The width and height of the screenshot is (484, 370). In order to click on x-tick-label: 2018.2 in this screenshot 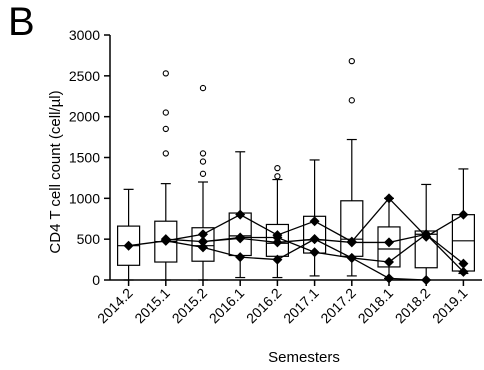, I will do `click(413, 306)`.